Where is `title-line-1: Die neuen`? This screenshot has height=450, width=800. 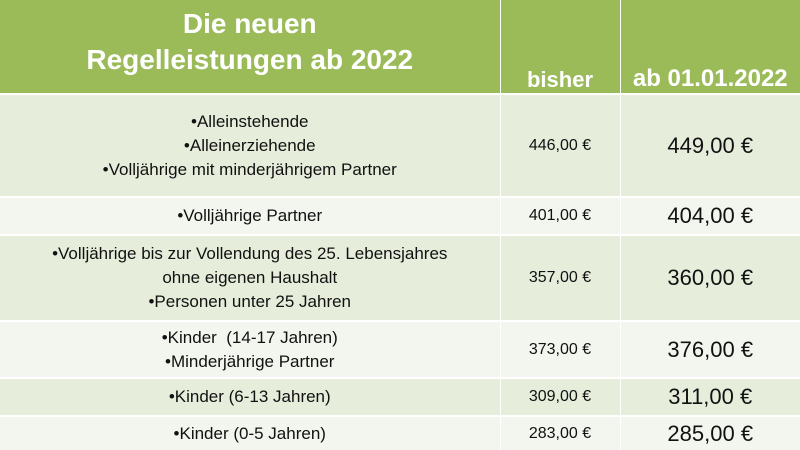
title-line-1: Die neuen is located at coordinates (249, 23).